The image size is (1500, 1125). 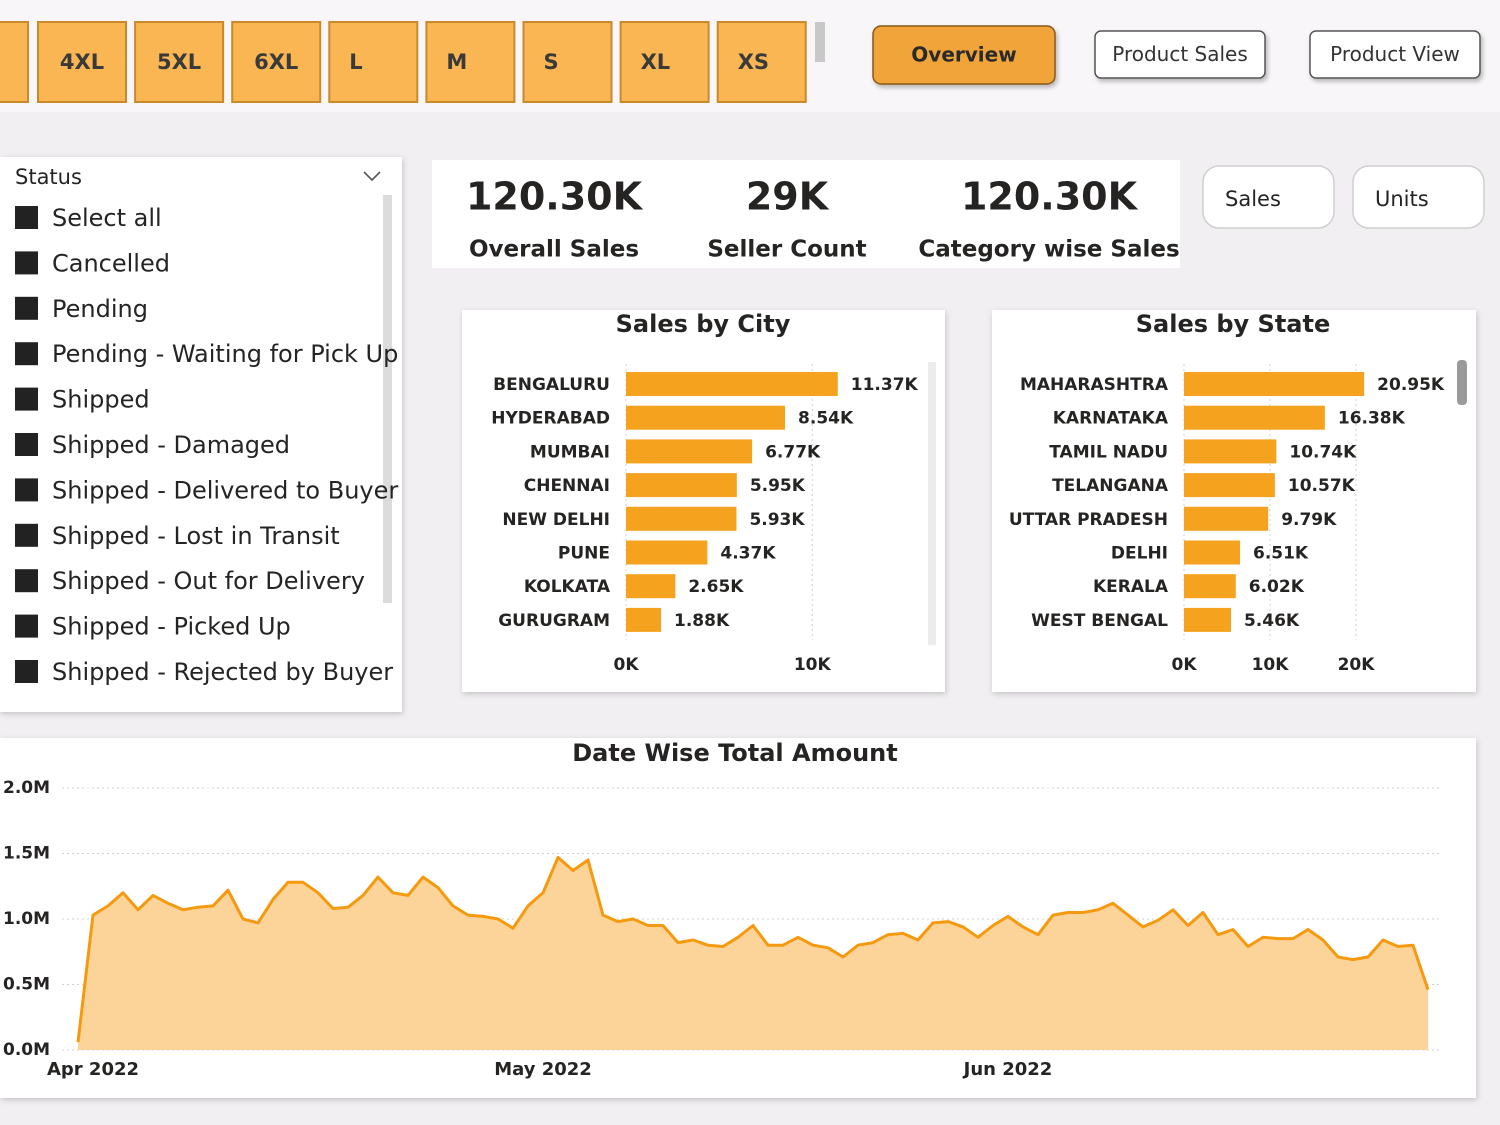 I want to click on slicer-panel, so click(x=201, y=434).